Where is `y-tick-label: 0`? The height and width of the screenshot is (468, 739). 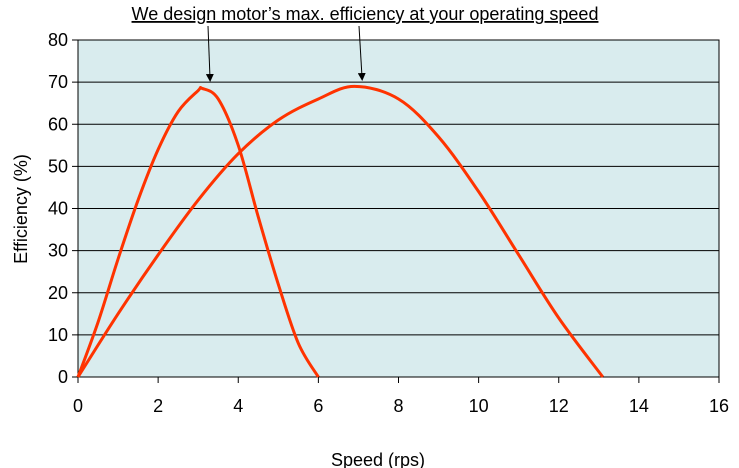 y-tick-label: 0 is located at coordinates (63, 377).